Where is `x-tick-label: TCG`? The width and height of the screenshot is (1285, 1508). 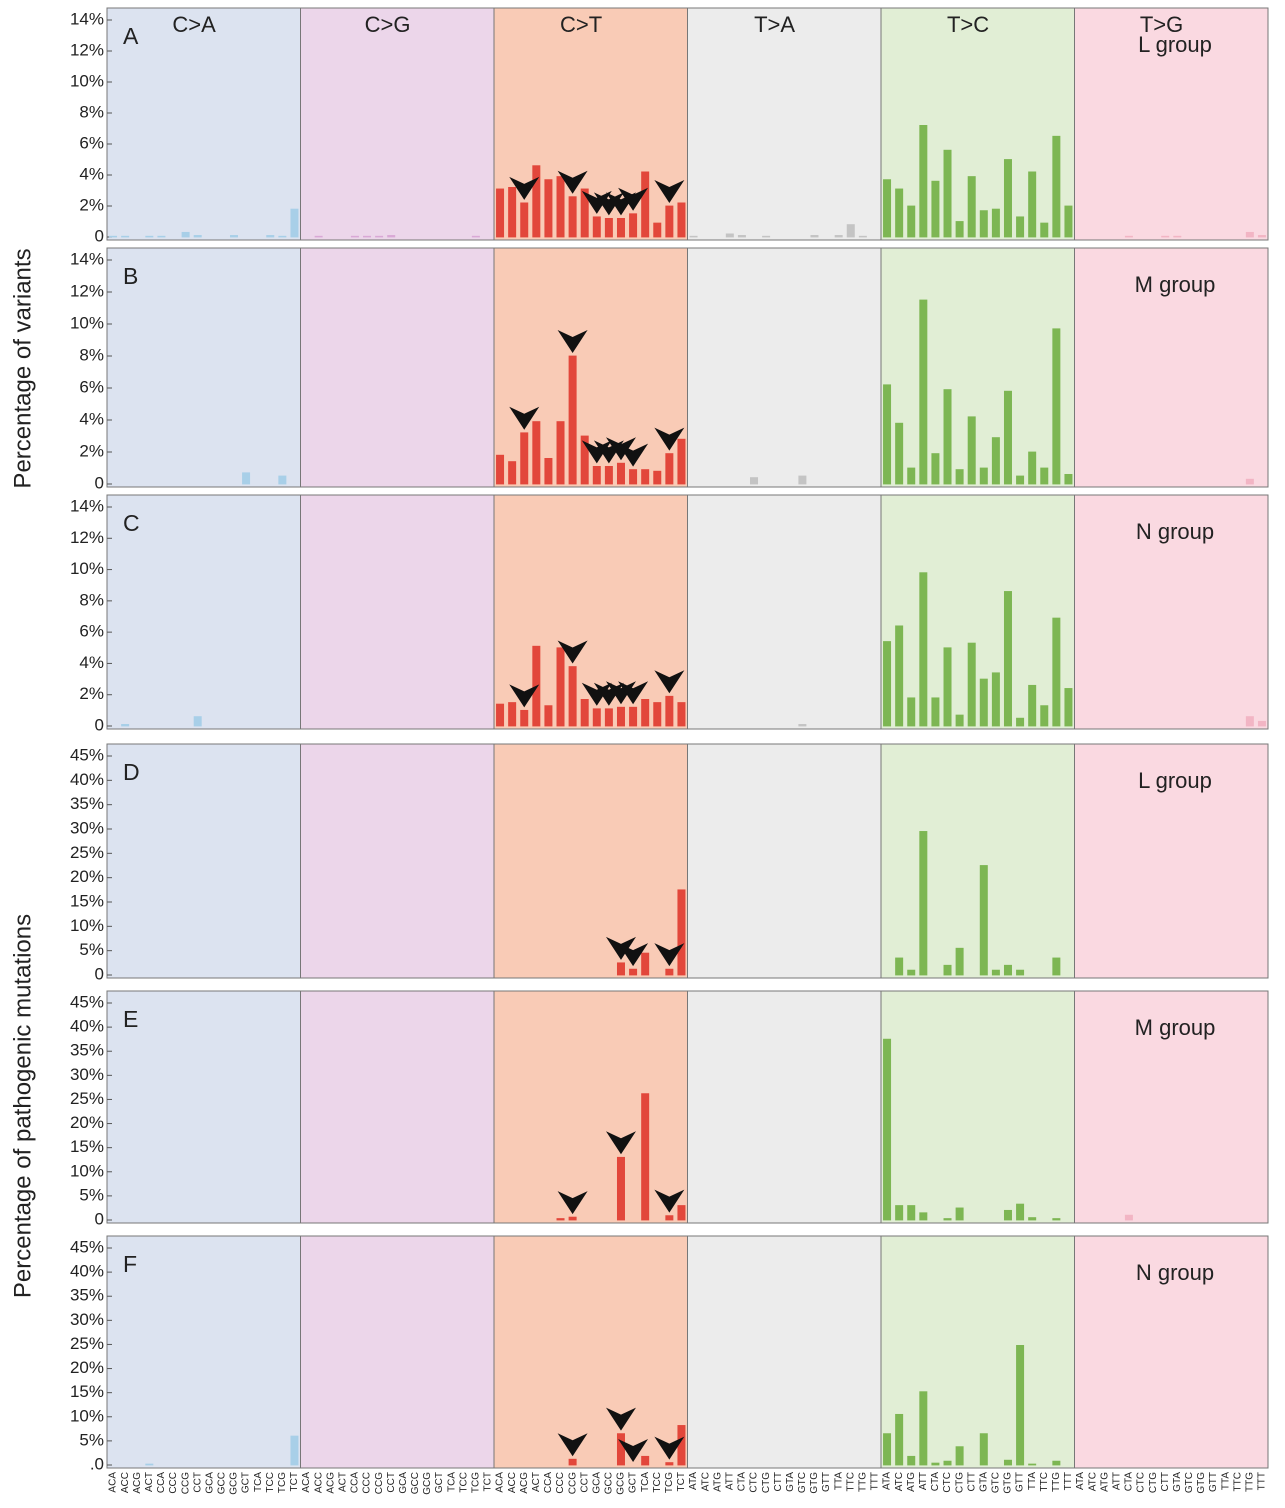
x-tick-label: TCG is located at coordinates (476, 1482).